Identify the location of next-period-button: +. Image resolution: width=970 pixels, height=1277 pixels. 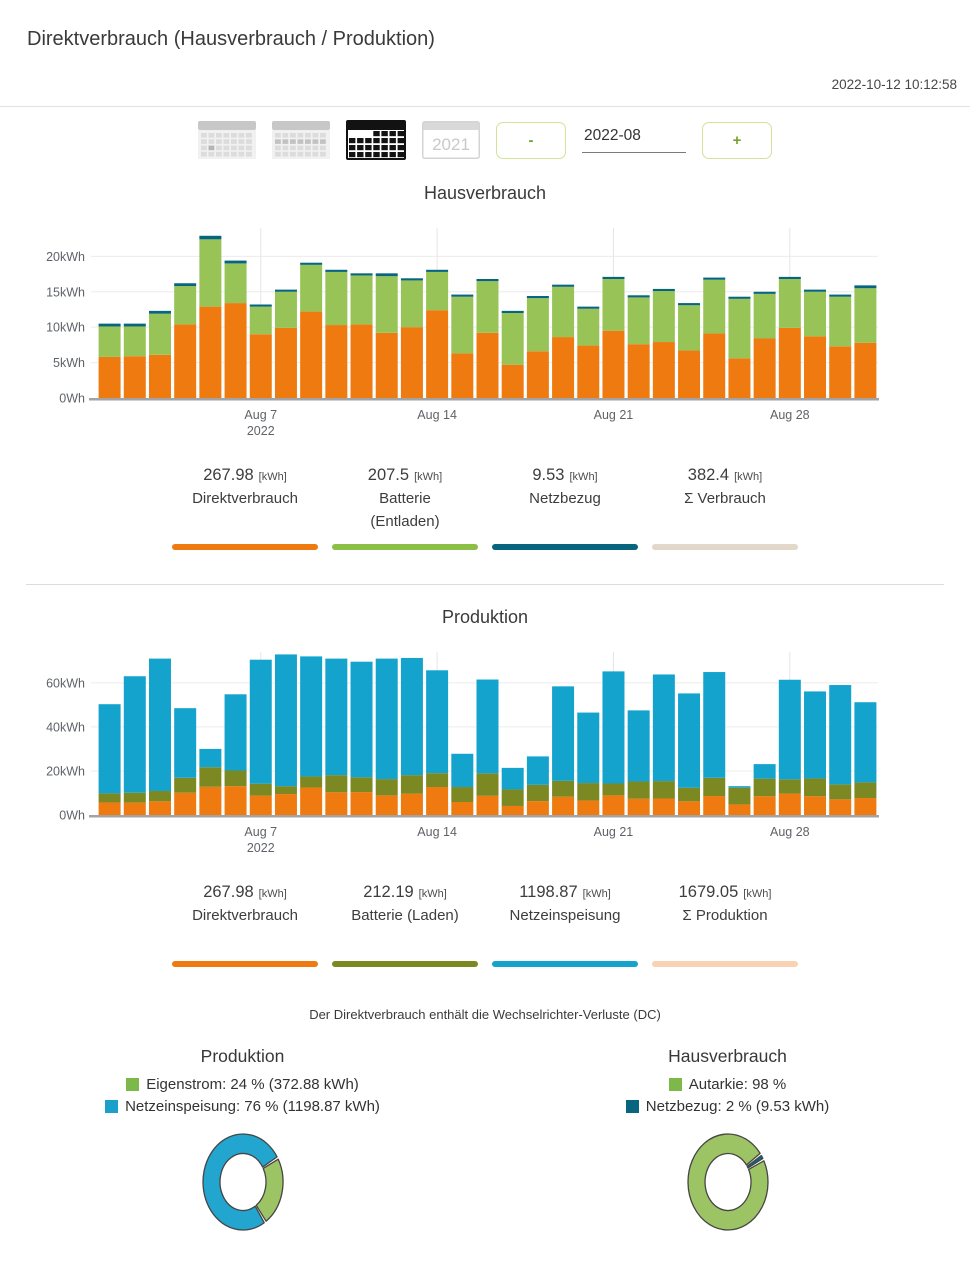
(737, 140).